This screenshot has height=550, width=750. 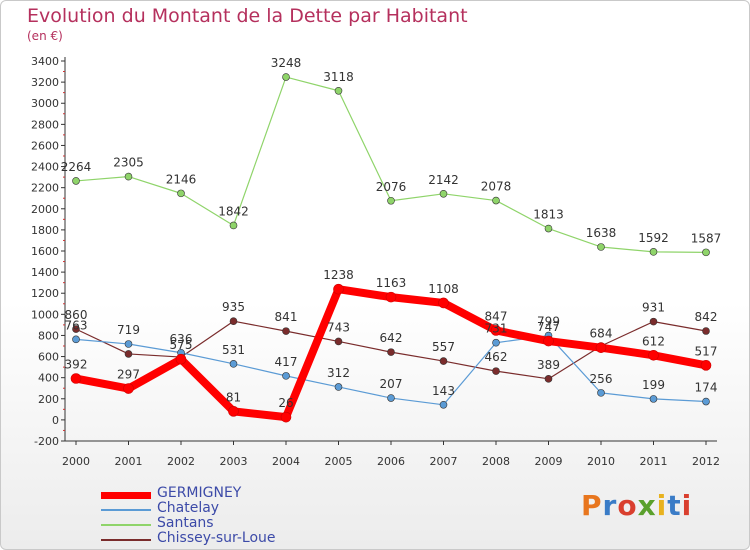 What do you see at coordinates (391, 283) in the screenshot?
I see `data-label-germigney: 1163` at bounding box center [391, 283].